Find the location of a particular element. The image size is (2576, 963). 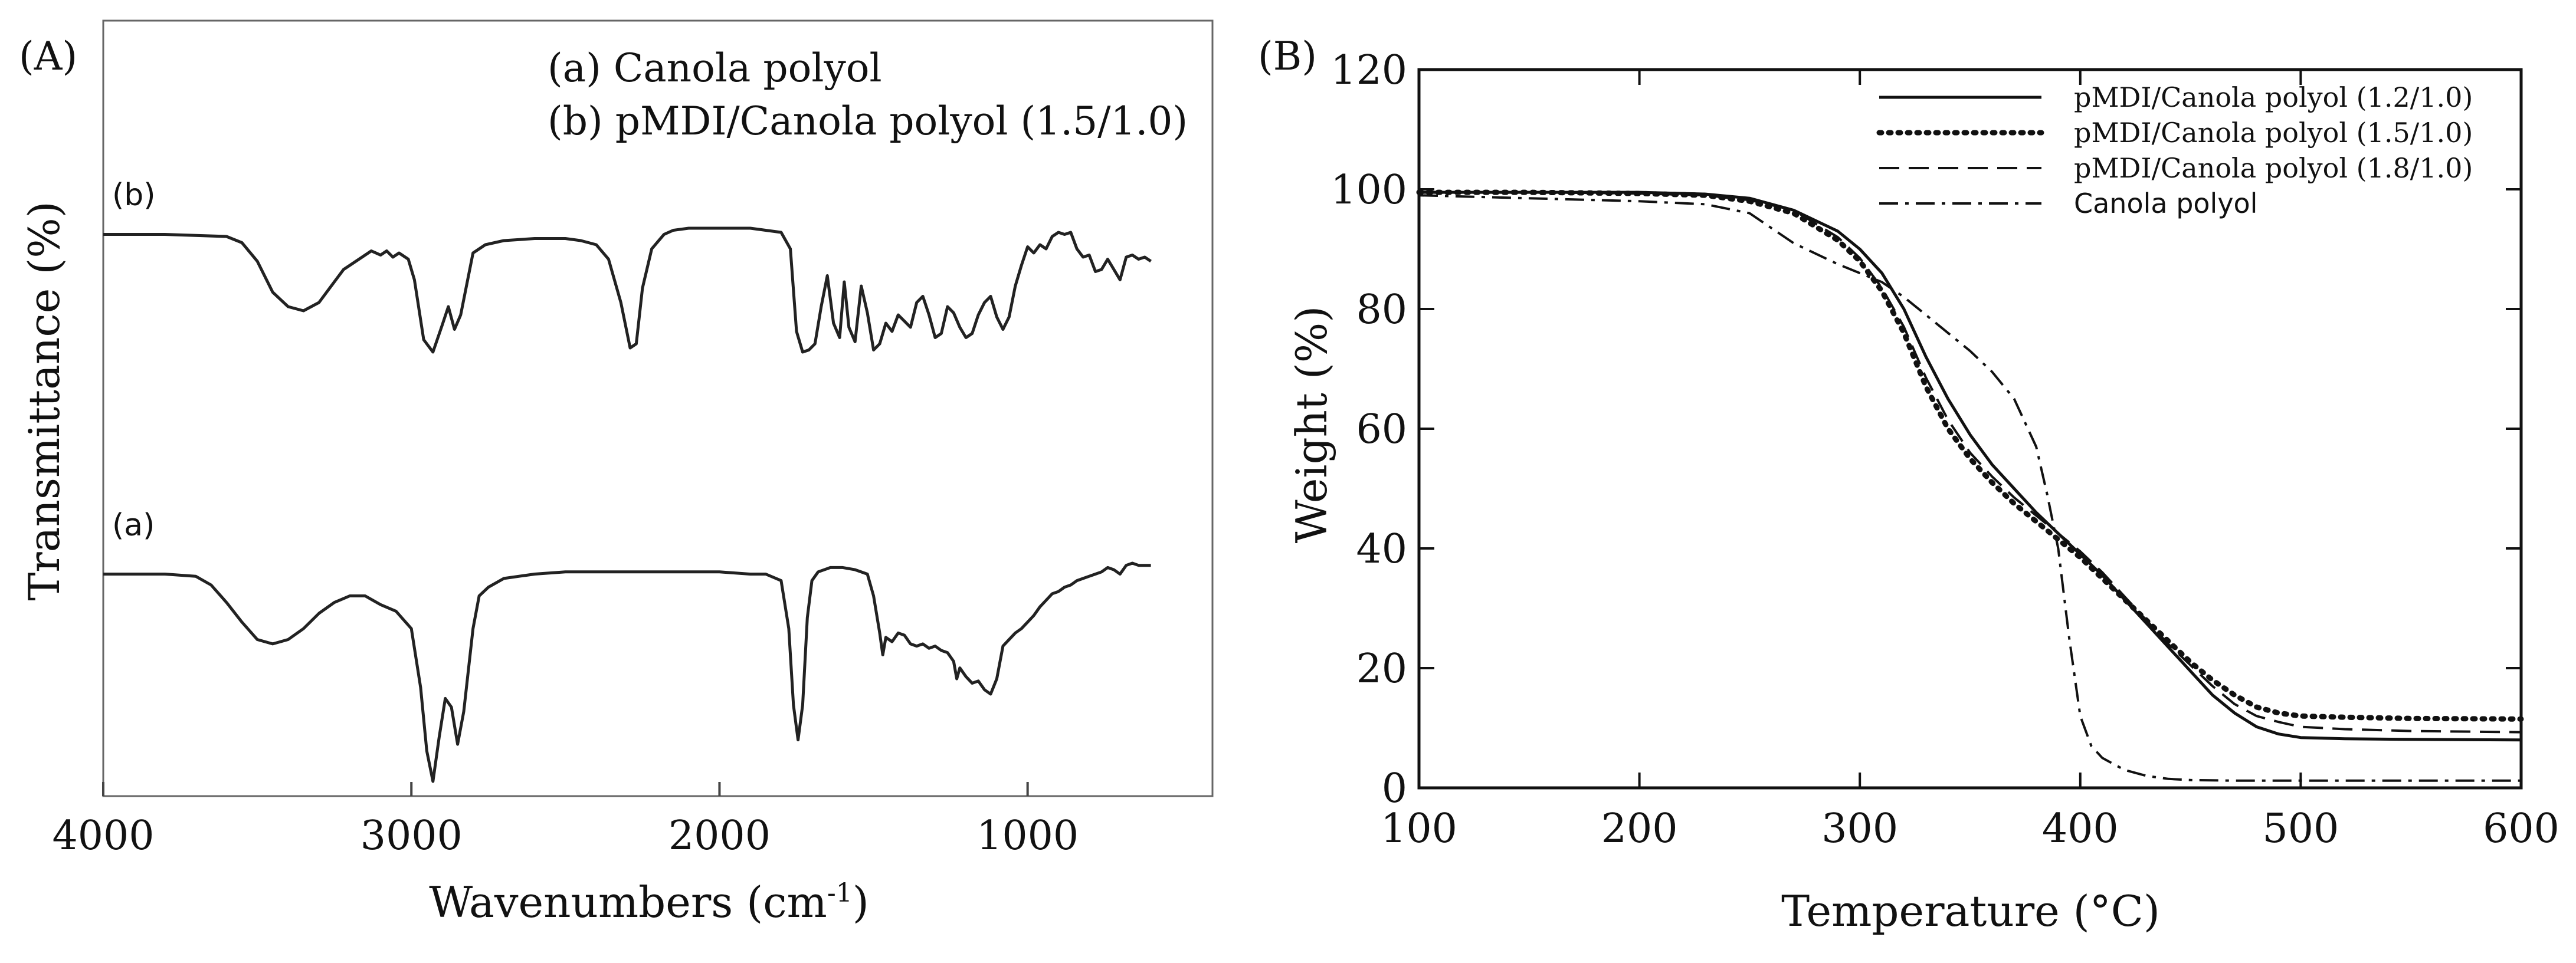

panel-a-y-axis-label: Transmittance (%) is located at coordinates (44, 401).